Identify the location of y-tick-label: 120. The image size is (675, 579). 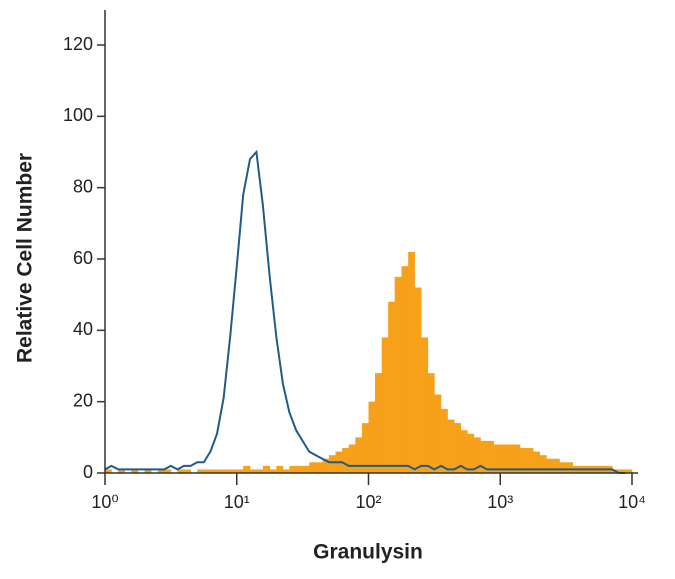
(78, 44).